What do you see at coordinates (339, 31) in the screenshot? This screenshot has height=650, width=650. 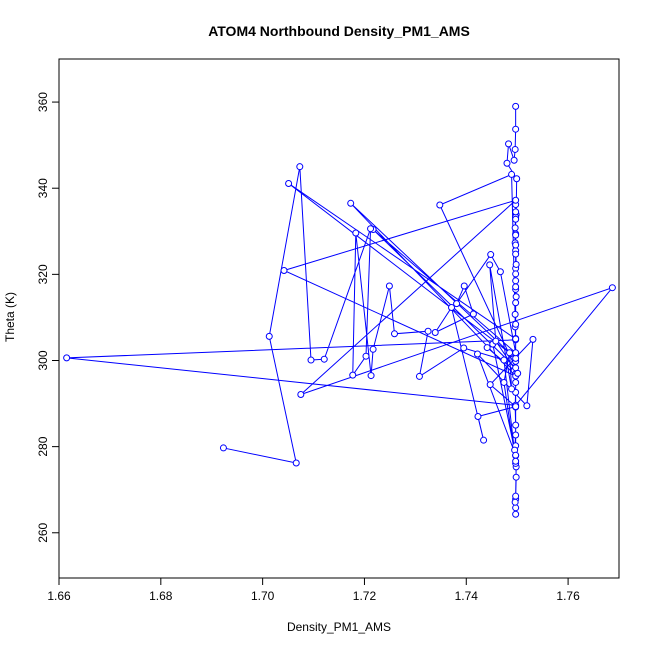 I see `chart-title: ATOM4 Northbound Density_PM1_AMS` at bounding box center [339, 31].